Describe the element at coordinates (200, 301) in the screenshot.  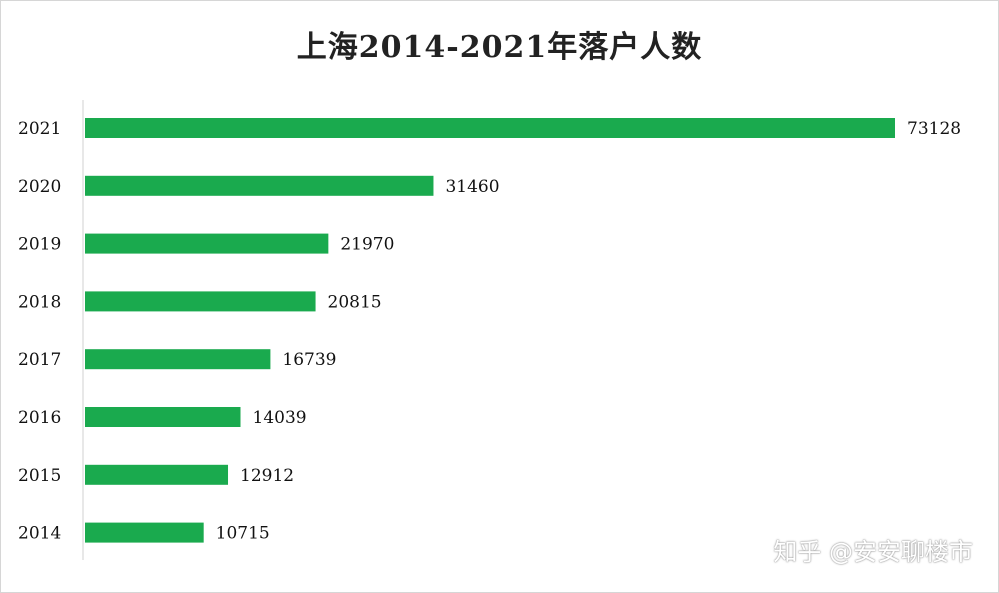
I see `bar-2018` at that location.